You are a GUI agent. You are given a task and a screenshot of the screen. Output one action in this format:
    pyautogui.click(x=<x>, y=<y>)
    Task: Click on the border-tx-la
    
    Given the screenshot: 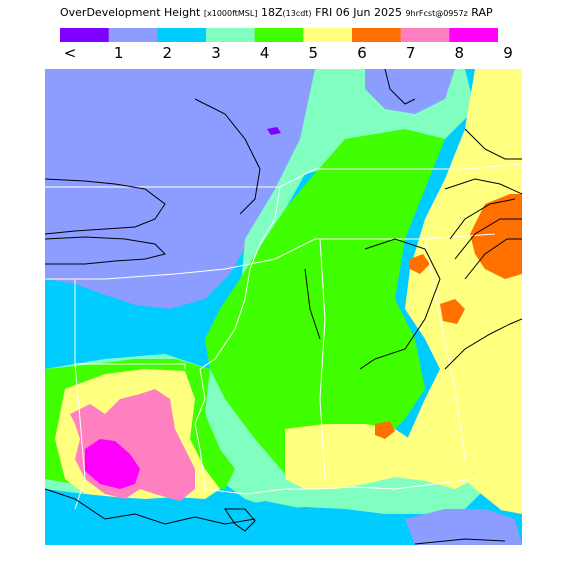 What is the action you would take?
    pyautogui.click(x=80, y=436)
    